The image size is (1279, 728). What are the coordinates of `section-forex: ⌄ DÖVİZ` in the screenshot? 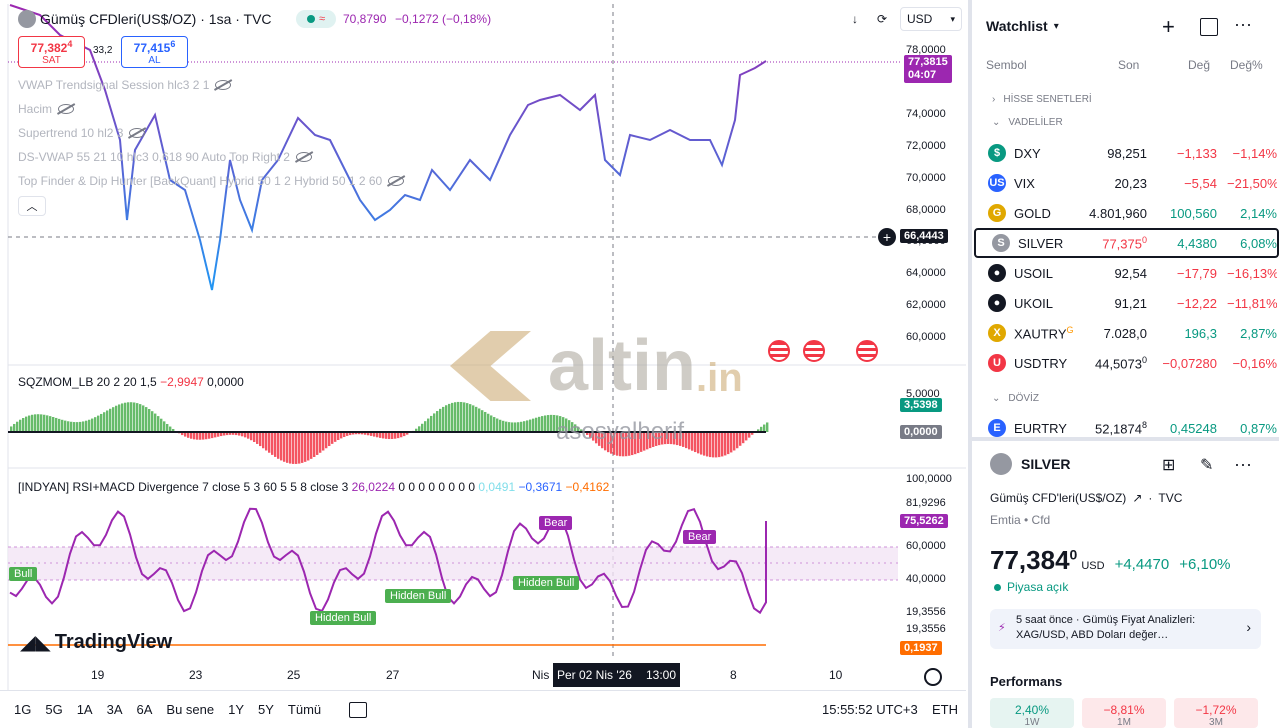 It's located at (1015, 398).